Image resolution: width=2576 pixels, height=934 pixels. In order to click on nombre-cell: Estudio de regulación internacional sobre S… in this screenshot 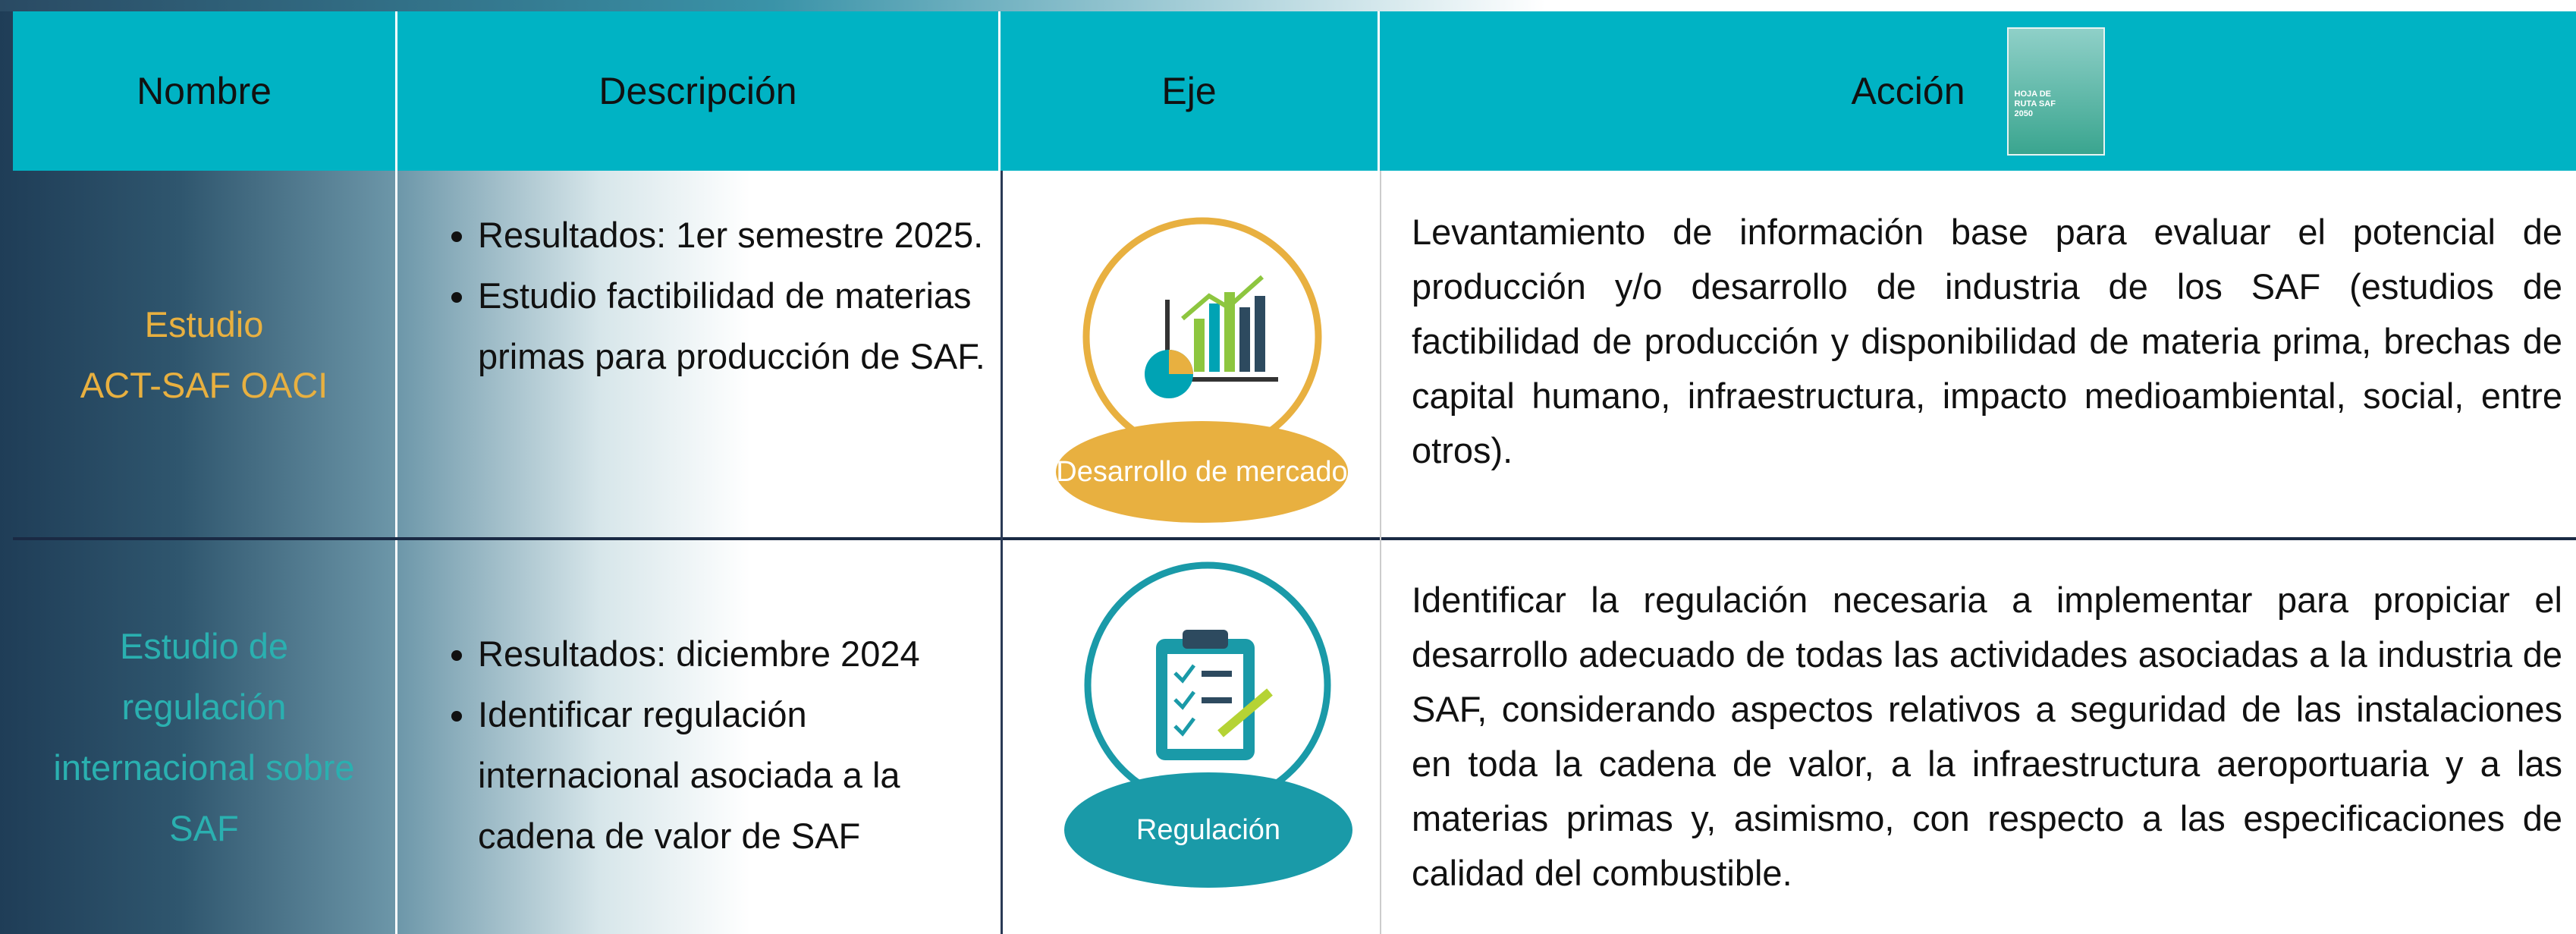, I will do `click(205, 737)`.